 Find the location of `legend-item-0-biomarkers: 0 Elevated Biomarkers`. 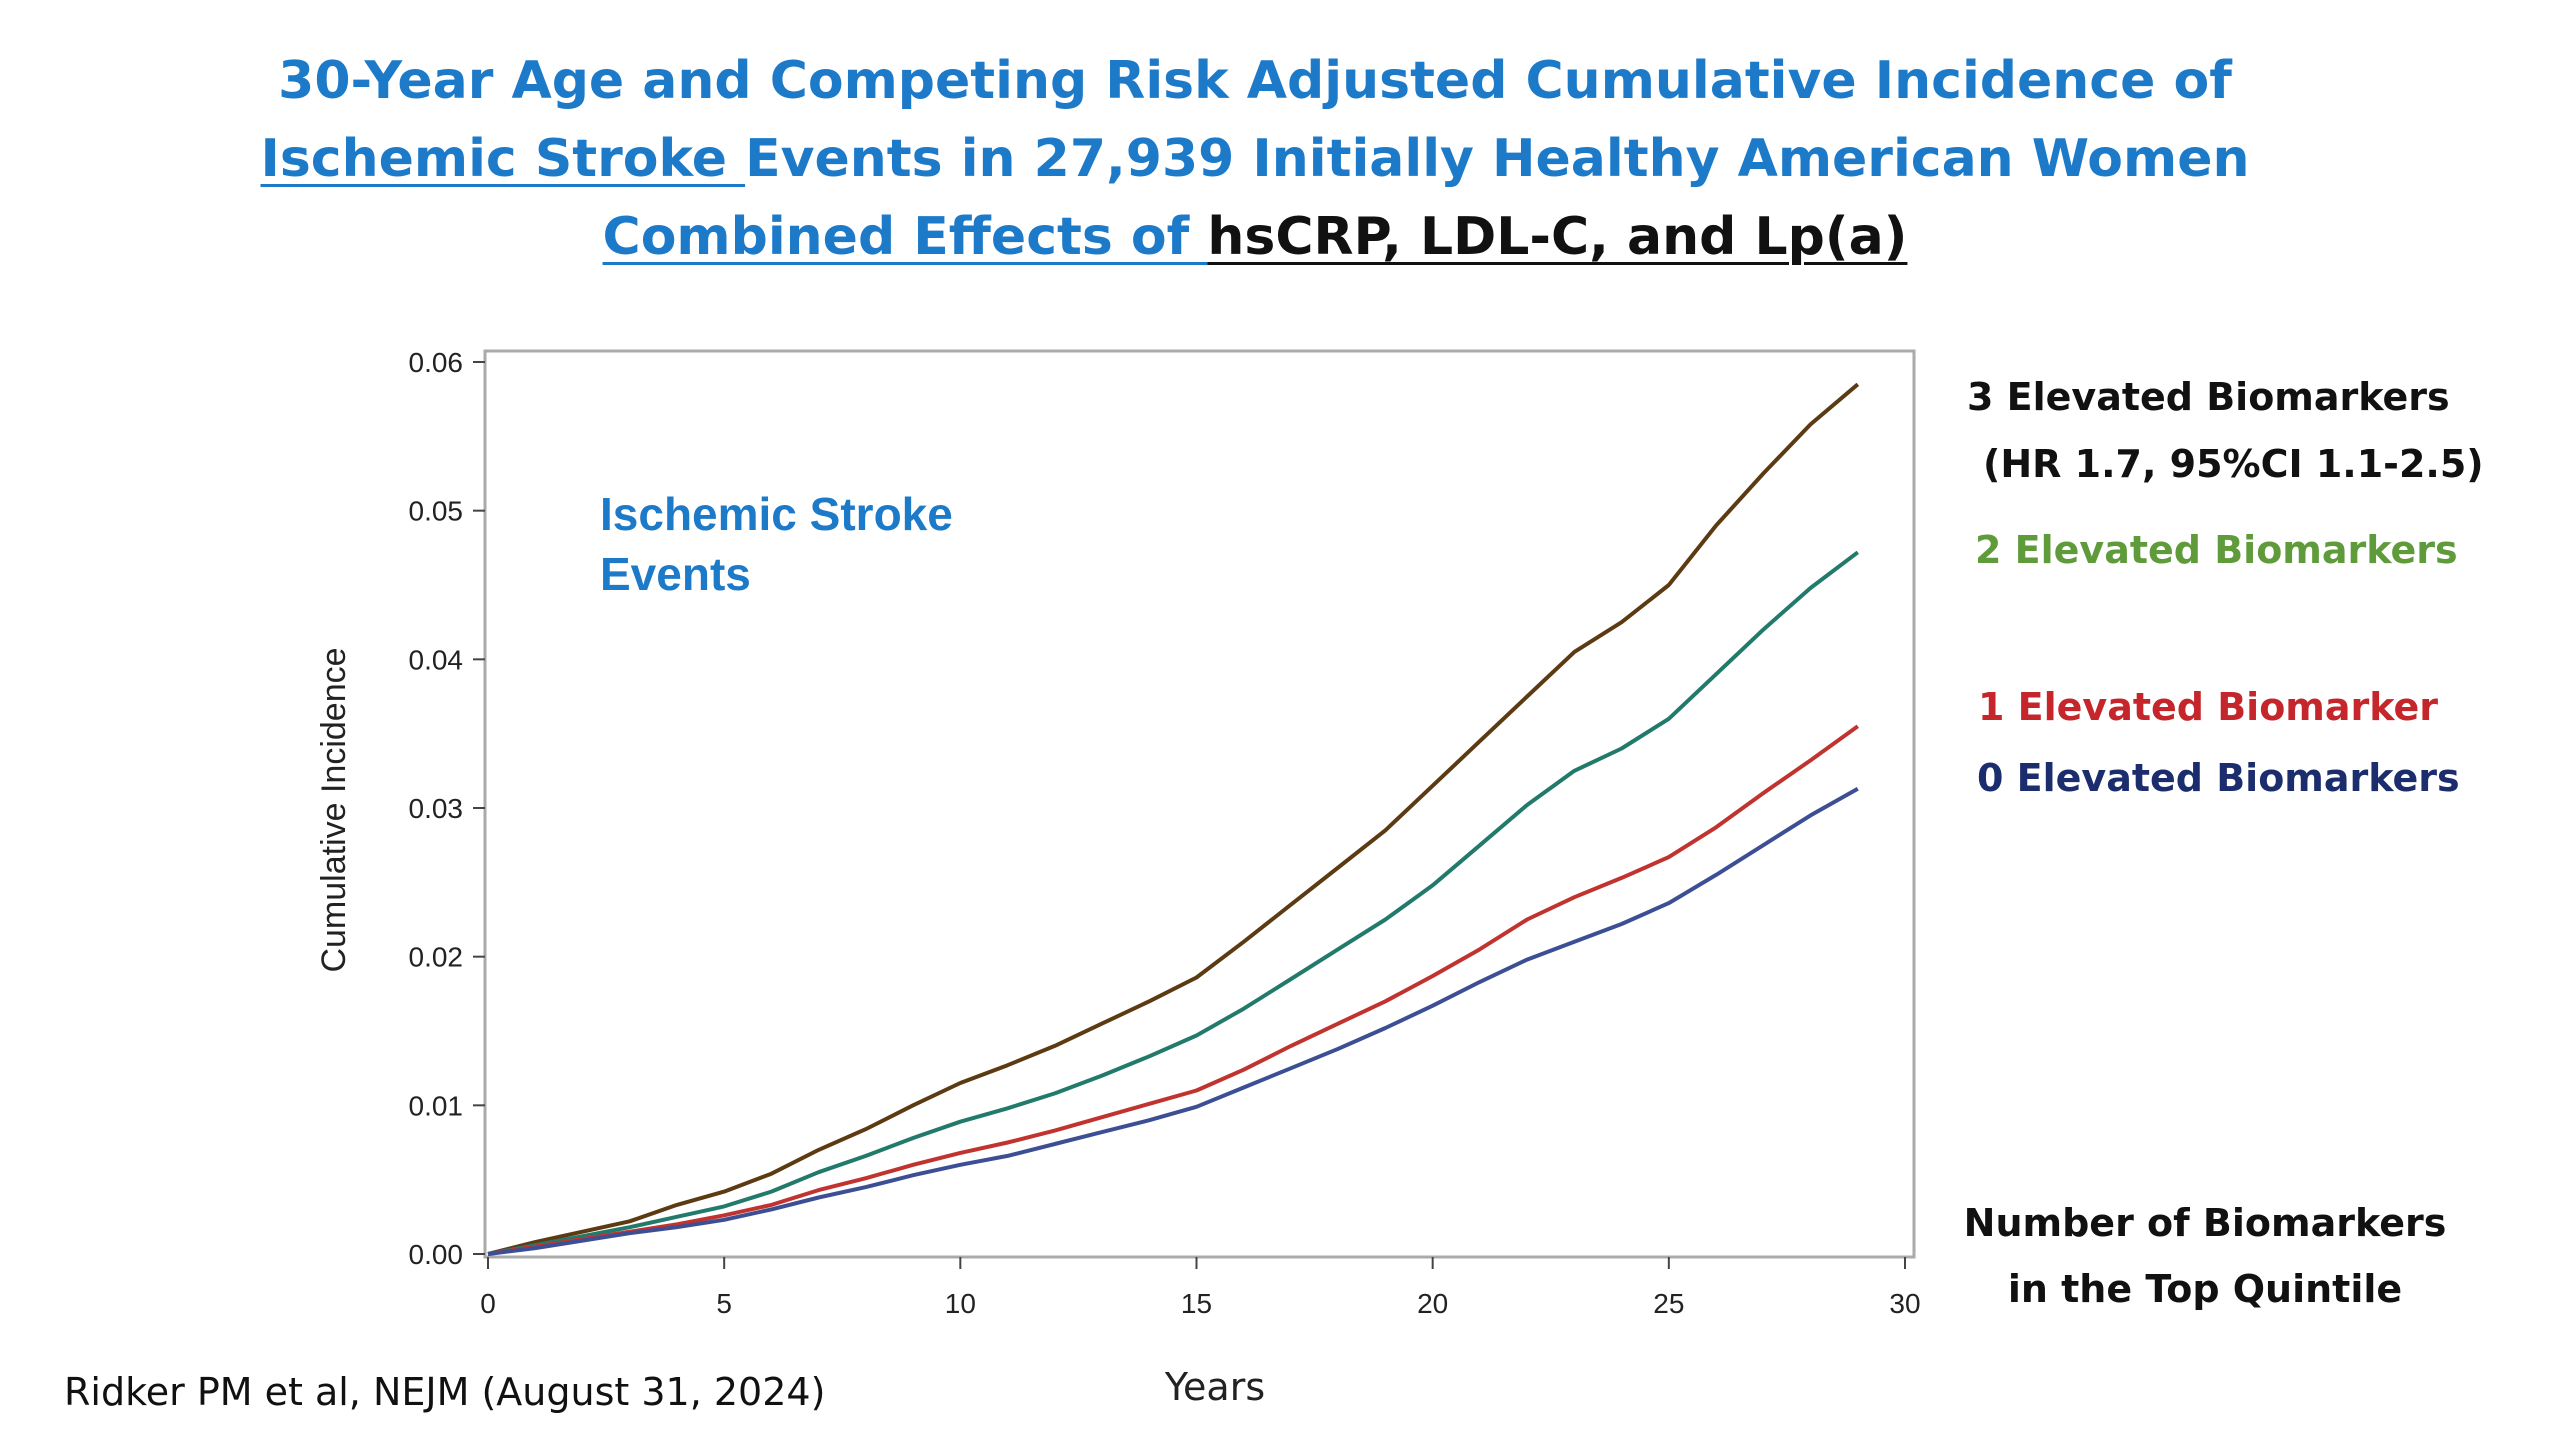

legend-item-0-biomarkers: 0 Elevated Biomarkers is located at coordinates (2218, 778).